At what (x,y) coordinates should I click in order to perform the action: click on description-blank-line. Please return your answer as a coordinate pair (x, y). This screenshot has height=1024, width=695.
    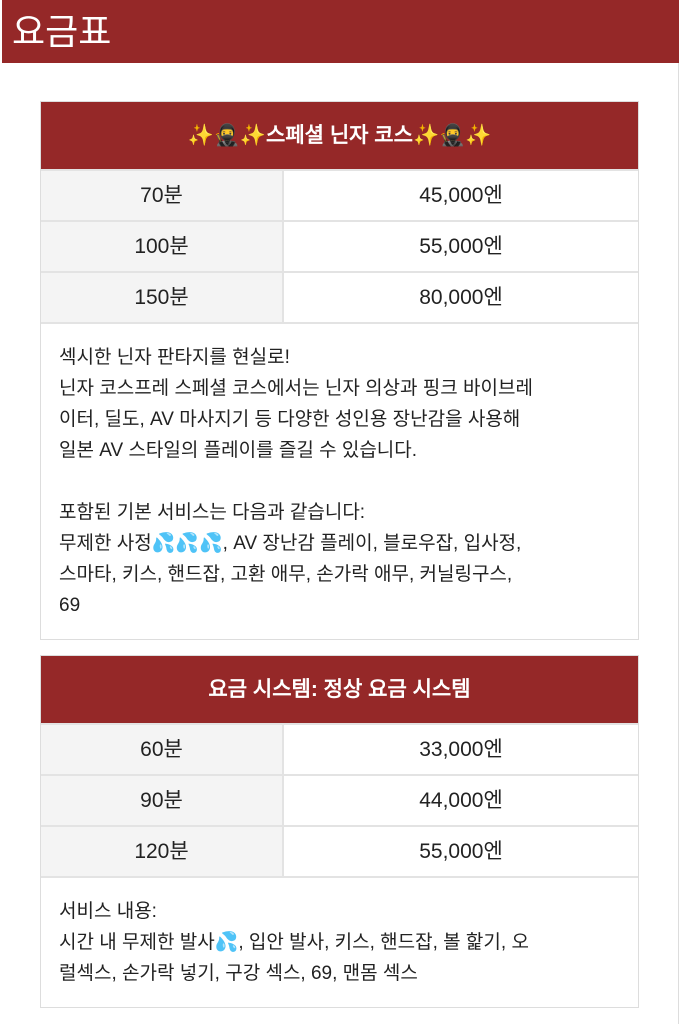
    Looking at the image, I should click on (339, 481).